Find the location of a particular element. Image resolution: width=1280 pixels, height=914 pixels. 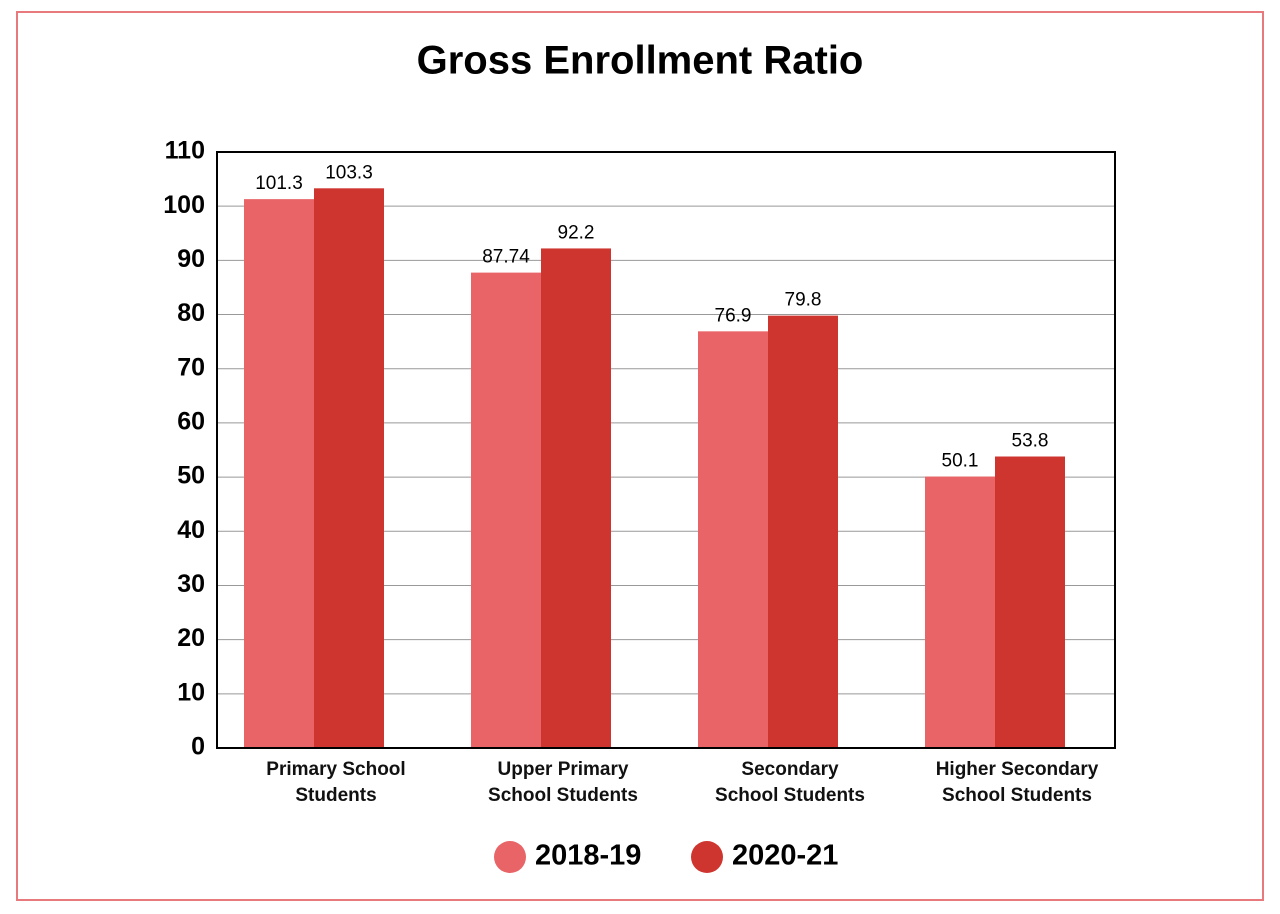

x-tick-label: Upper Primary School Students is located at coordinates (563, 782).